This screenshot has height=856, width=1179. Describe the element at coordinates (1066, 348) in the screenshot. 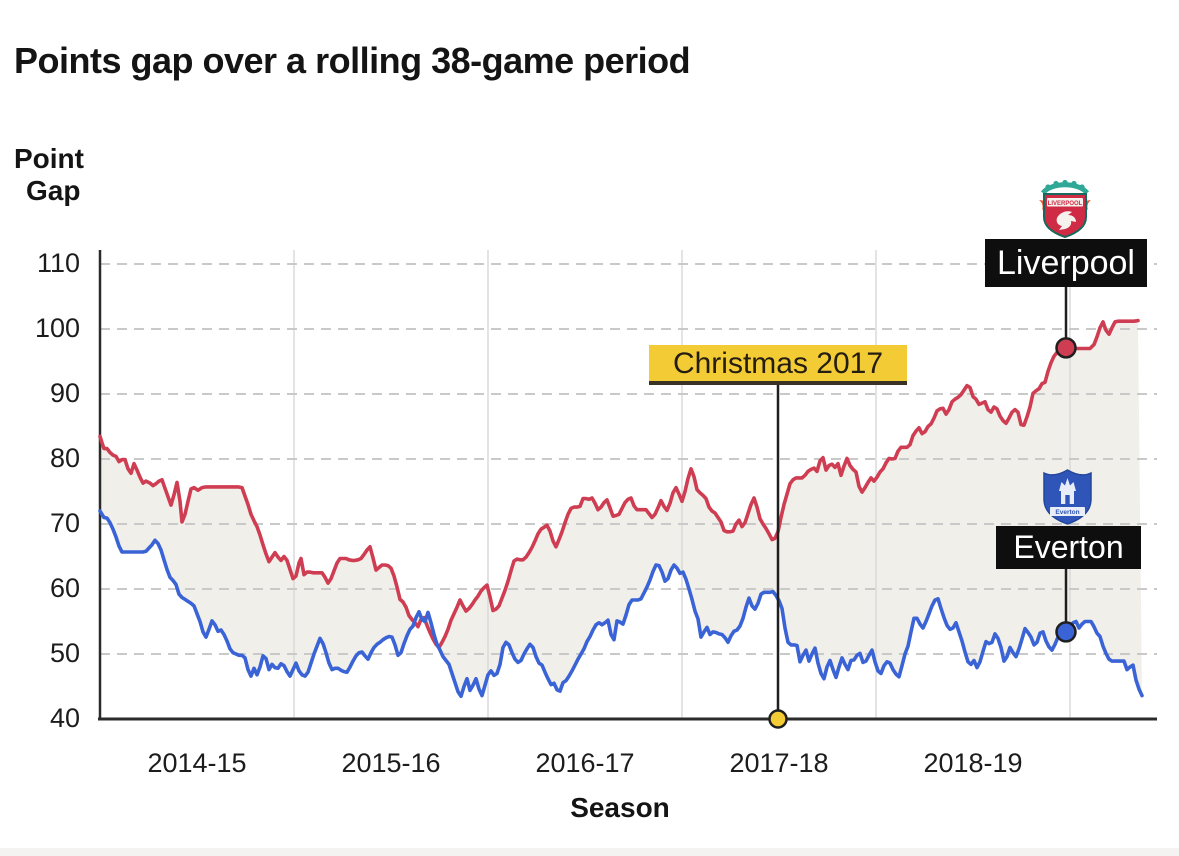

I see `liverpool-marker-dot` at that location.